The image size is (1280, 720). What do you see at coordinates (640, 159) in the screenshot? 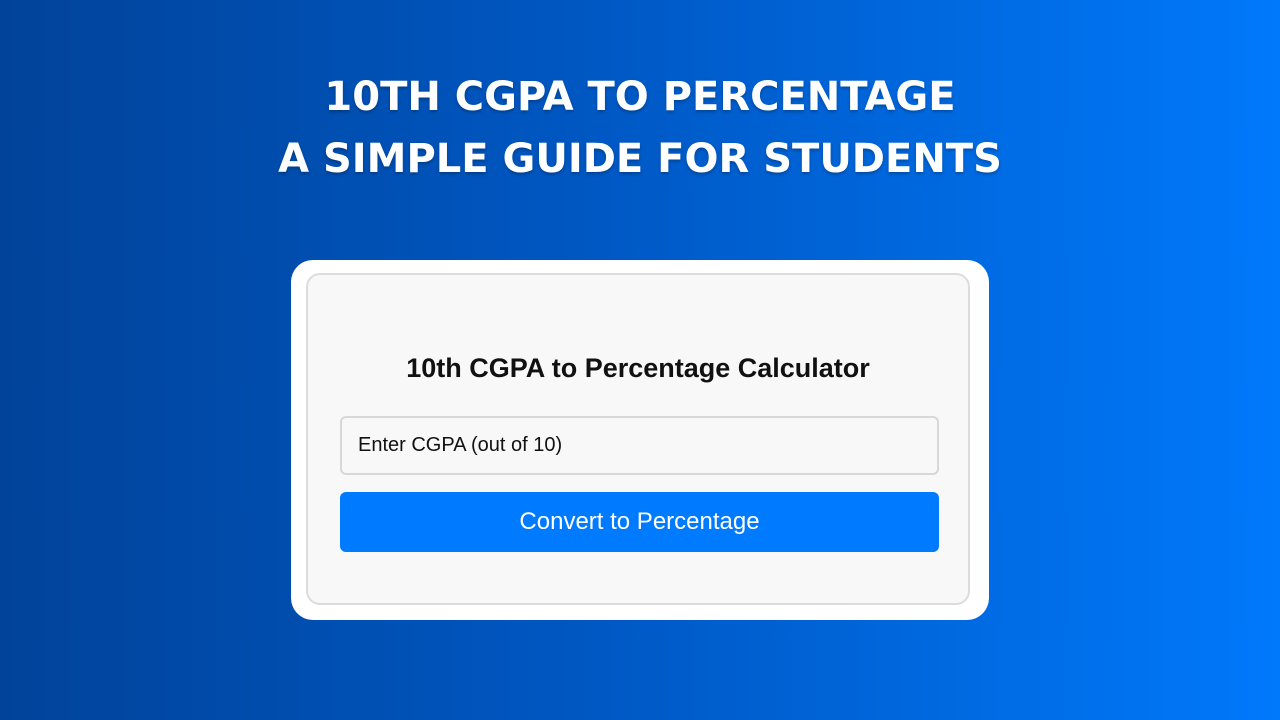
I see `headline-line-2: A SIMPLE GUIDE FOR STUDENTS` at bounding box center [640, 159].